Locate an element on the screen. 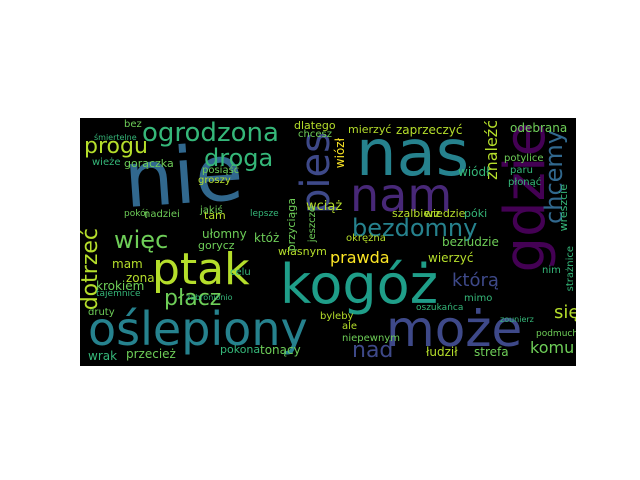 This screenshot has width=640, height=480. word-placz: płacz is located at coordinates (193, 298).